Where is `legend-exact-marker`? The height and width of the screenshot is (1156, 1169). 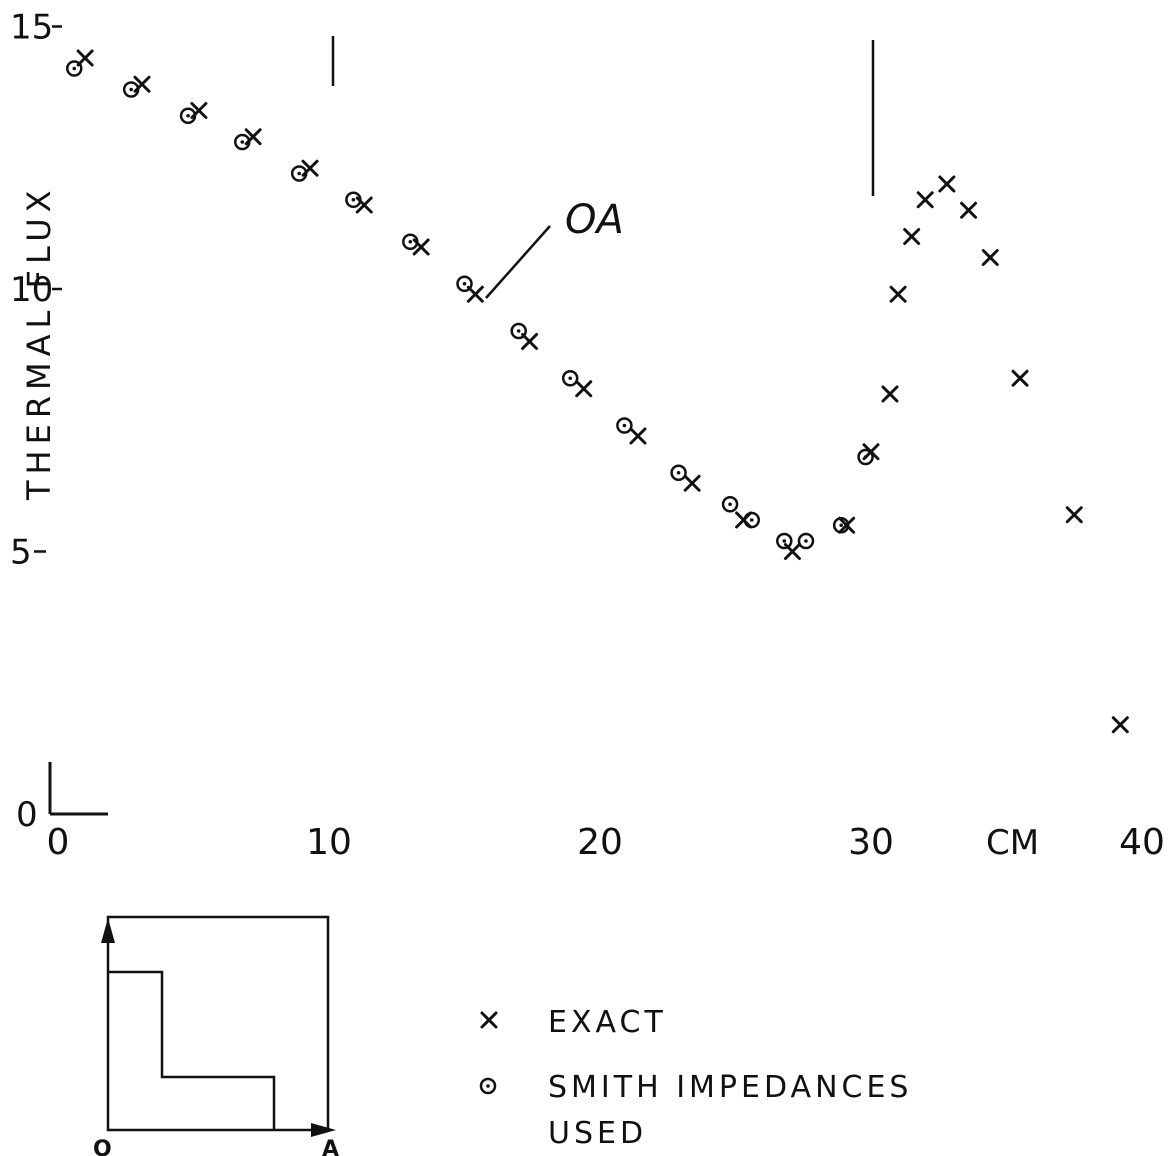
legend-exact-marker is located at coordinates (489, 1020).